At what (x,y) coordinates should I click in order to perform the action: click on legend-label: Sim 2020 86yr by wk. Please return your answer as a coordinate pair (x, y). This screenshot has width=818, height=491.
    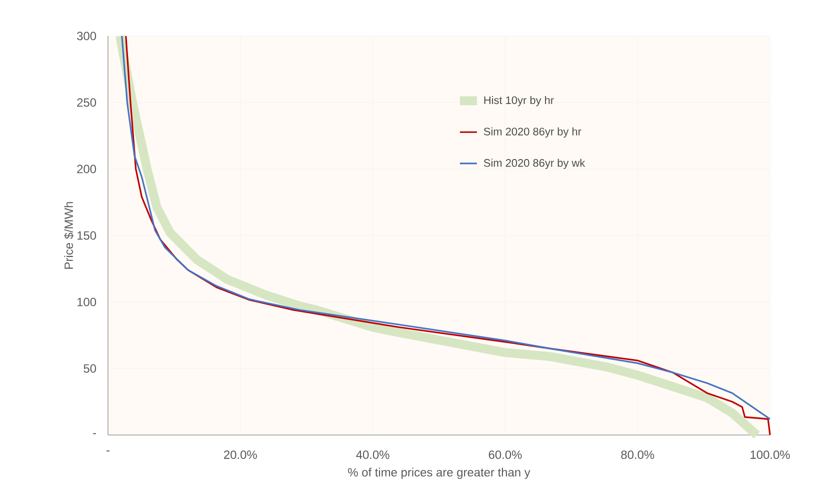
    Looking at the image, I should click on (535, 163).